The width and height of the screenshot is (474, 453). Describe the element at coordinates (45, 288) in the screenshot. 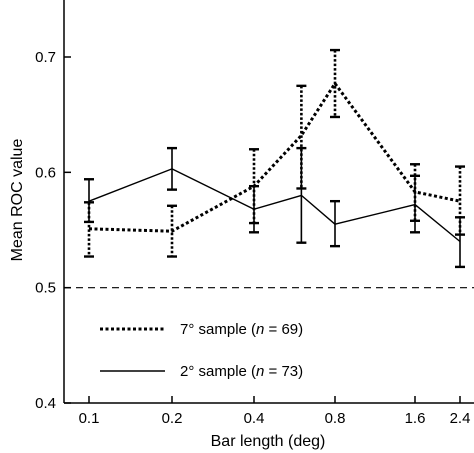

I see `y-tick-label: 0.5` at that location.